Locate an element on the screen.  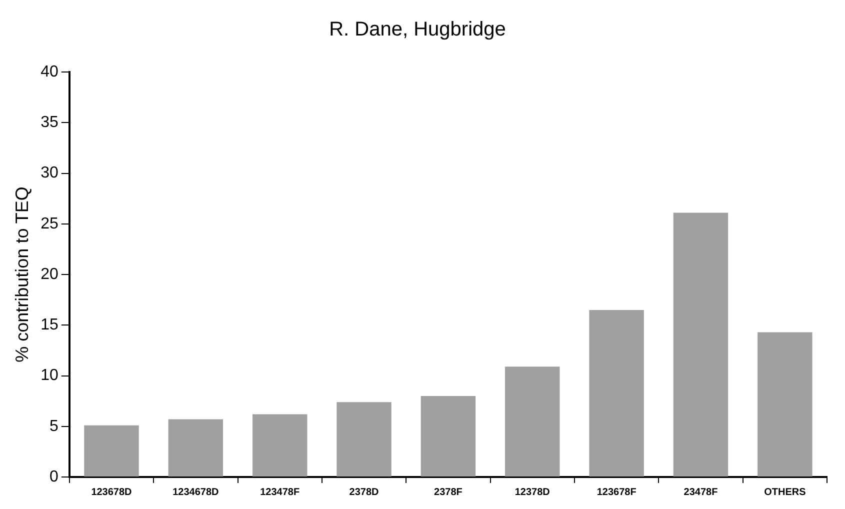
x-tick-label: OTHERS is located at coordinates (785, 492).